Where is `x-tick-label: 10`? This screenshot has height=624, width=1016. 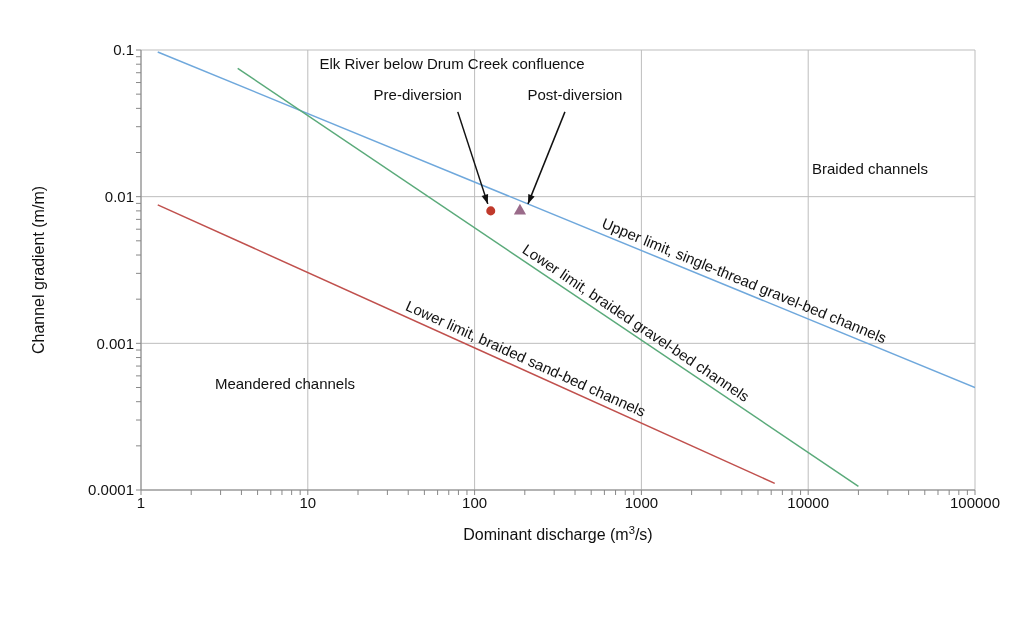
x-tick-label: 10 is located at coordinates (308, 502).